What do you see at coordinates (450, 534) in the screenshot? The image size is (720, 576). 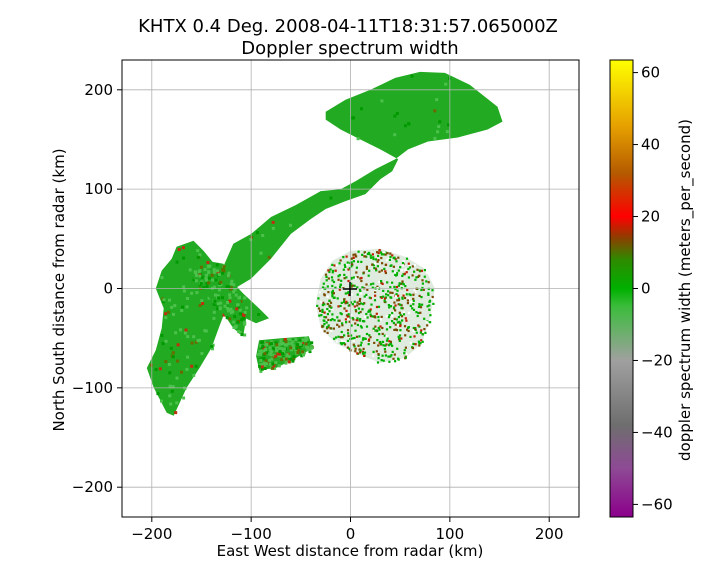 I see `x-tick-label: 100` at bounding box center [450, 534].